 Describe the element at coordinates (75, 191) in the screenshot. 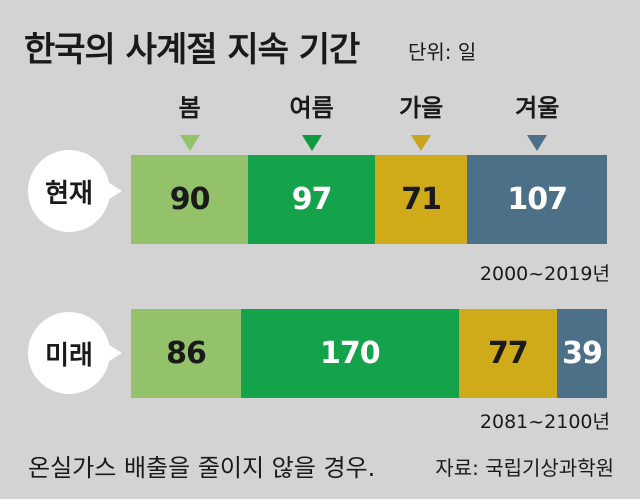

I see `row-label-current: 현재` at that location.